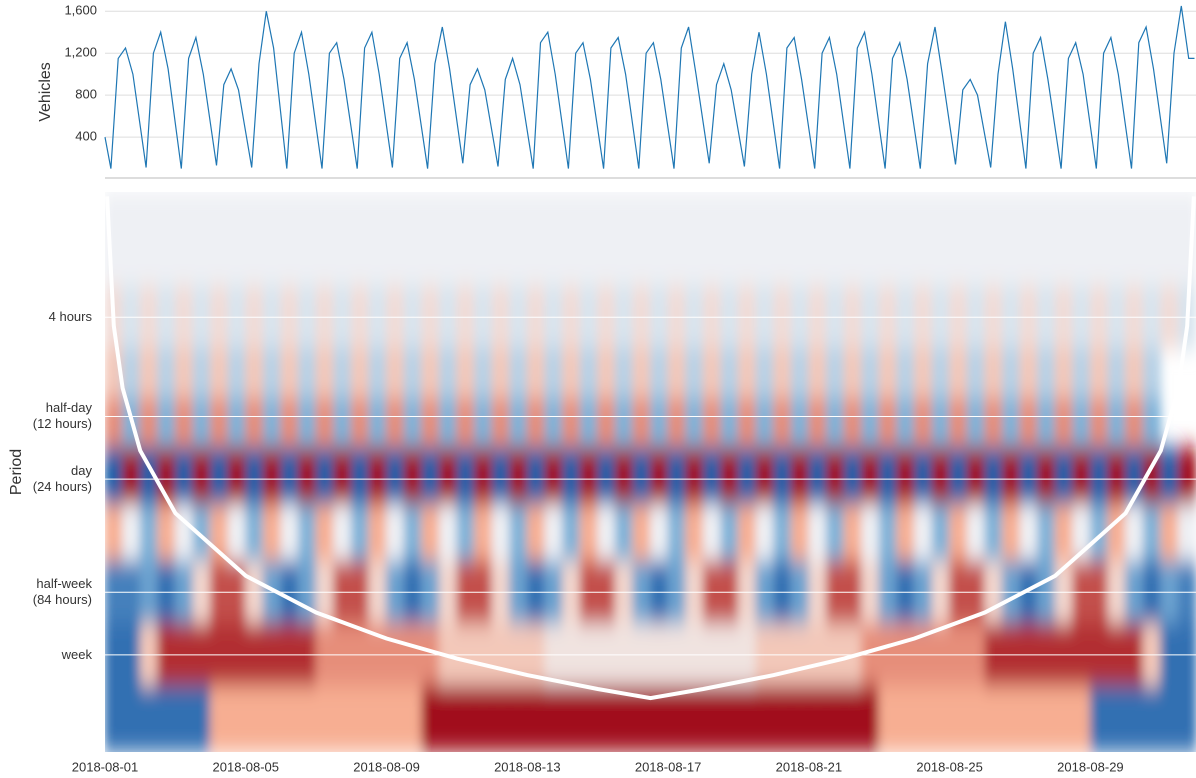 The width and height of the screenshot is (1196, 778). What do you see at coordinates (246, 766) in the screenshot?
I see `x-tick-label: 2018-08-05` at bounding box center [246, 766].